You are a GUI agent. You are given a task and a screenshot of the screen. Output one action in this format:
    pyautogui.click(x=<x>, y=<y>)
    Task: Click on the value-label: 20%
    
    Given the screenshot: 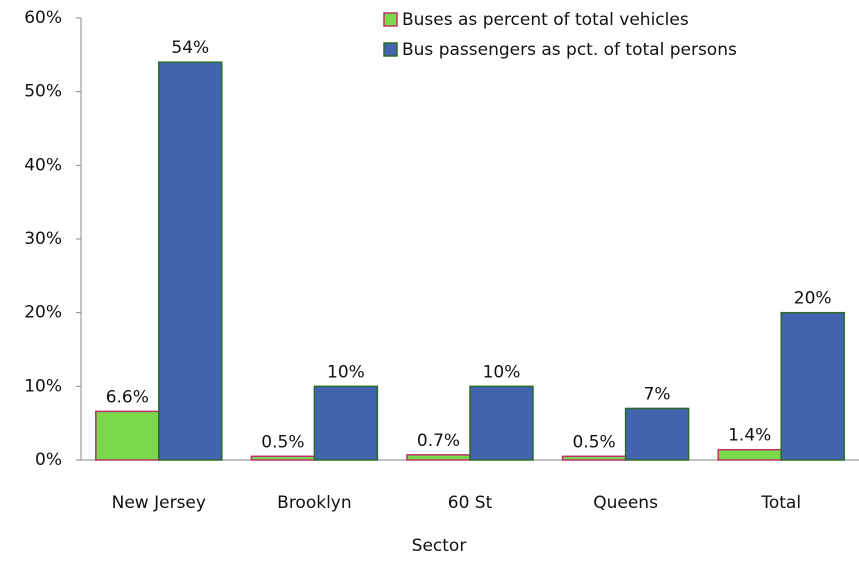 What is the action you would take?
    pyautogui.click(x=813, y=299)
    